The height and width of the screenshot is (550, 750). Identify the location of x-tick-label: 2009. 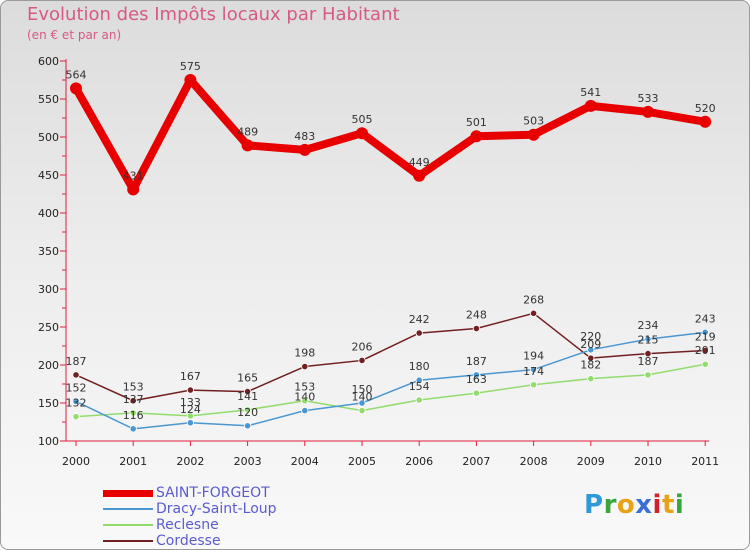
(591, 461).